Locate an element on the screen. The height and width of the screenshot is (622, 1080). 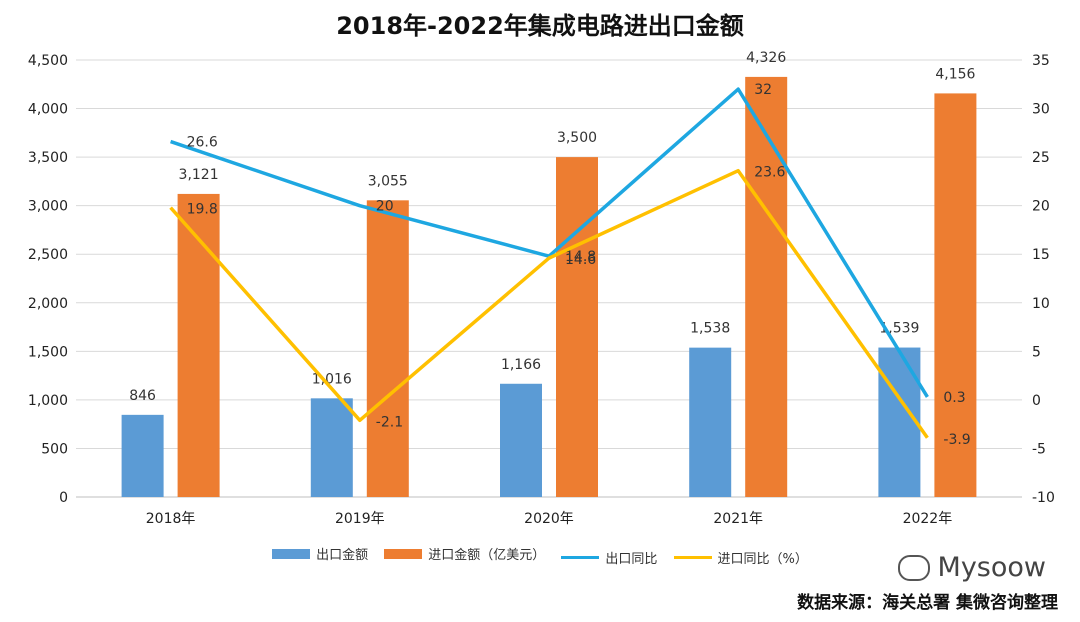
y-left-tick-label: 1,500 is located at coordinates (48, 352).